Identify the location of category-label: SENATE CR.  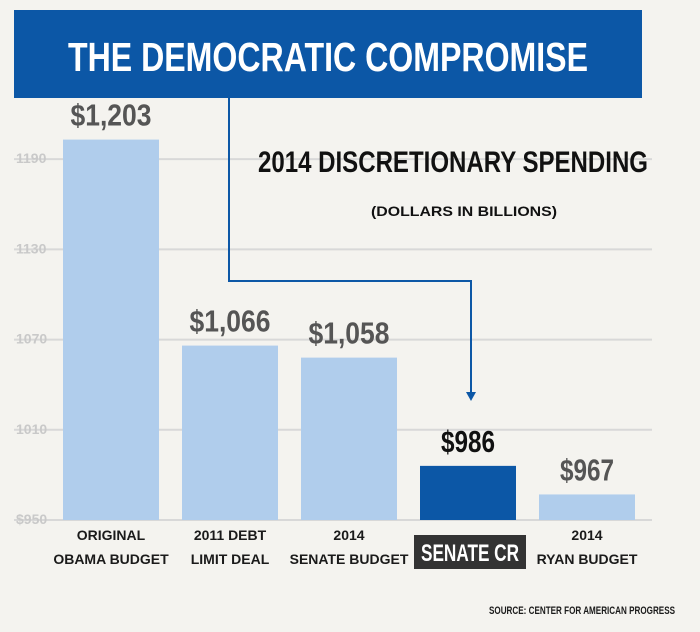
(470, 553).